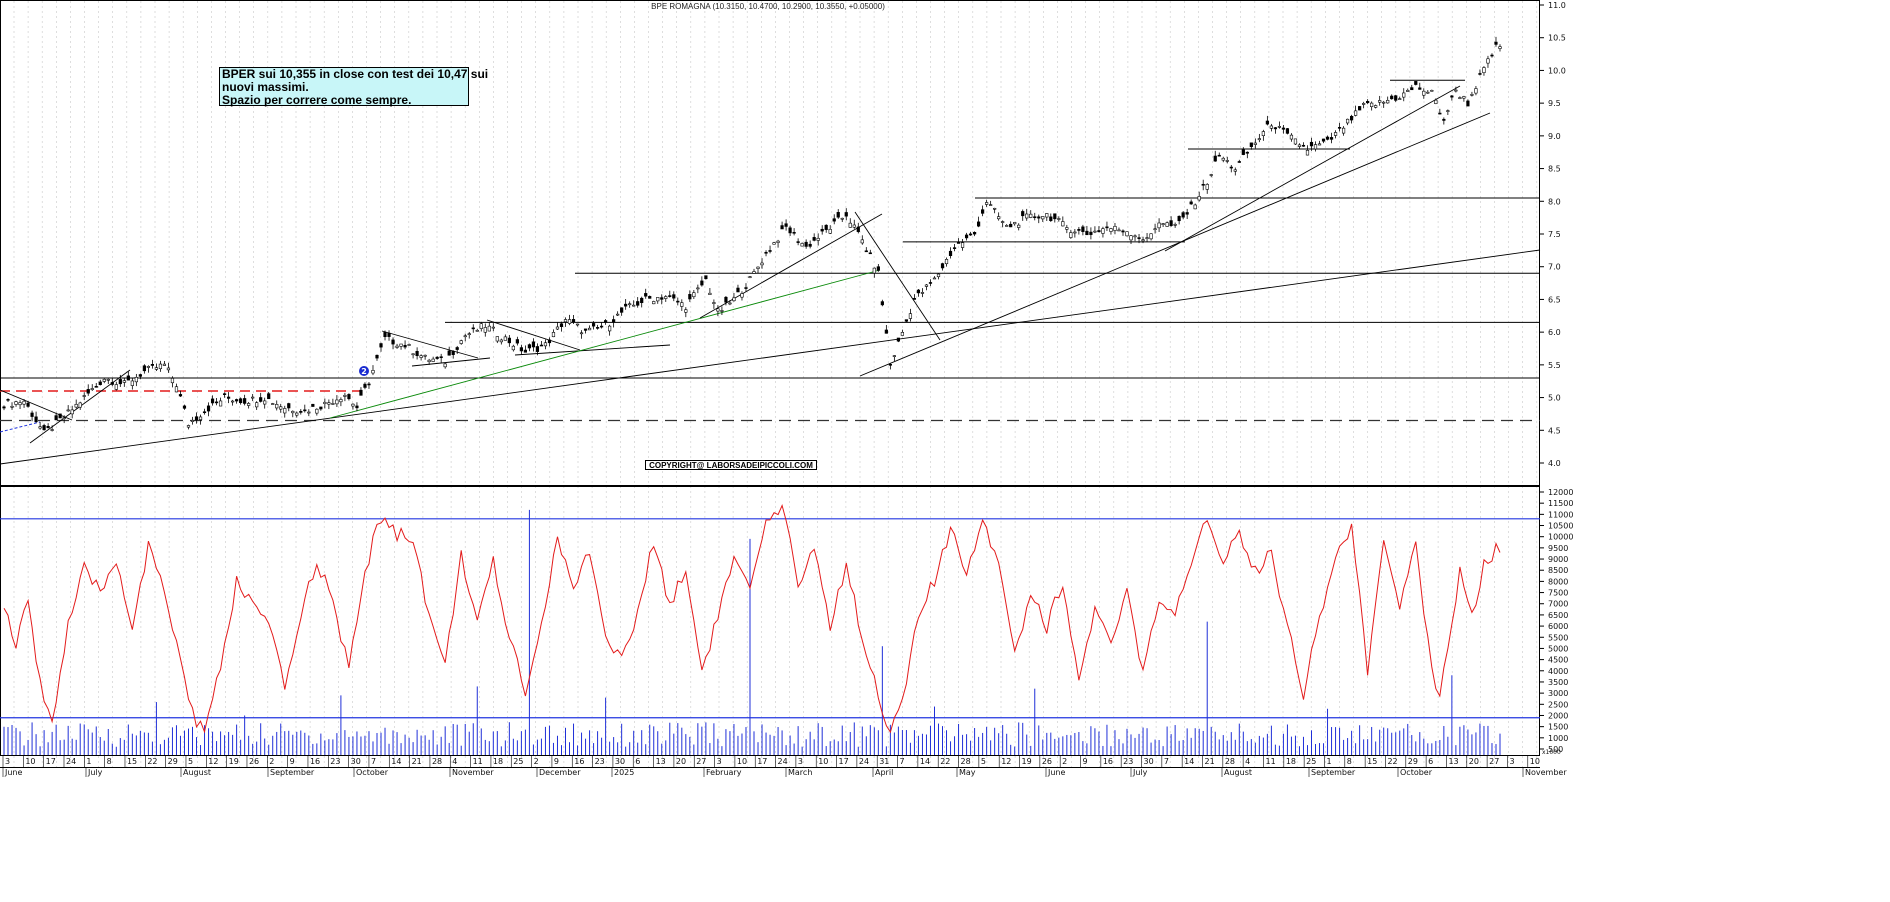 This screenshot has height=902, width=1890. What do you see at coordinates (1558, 671) in the screenshot?
I see `indicator-tick-label: 4000` at bounding box center [1558, 671].